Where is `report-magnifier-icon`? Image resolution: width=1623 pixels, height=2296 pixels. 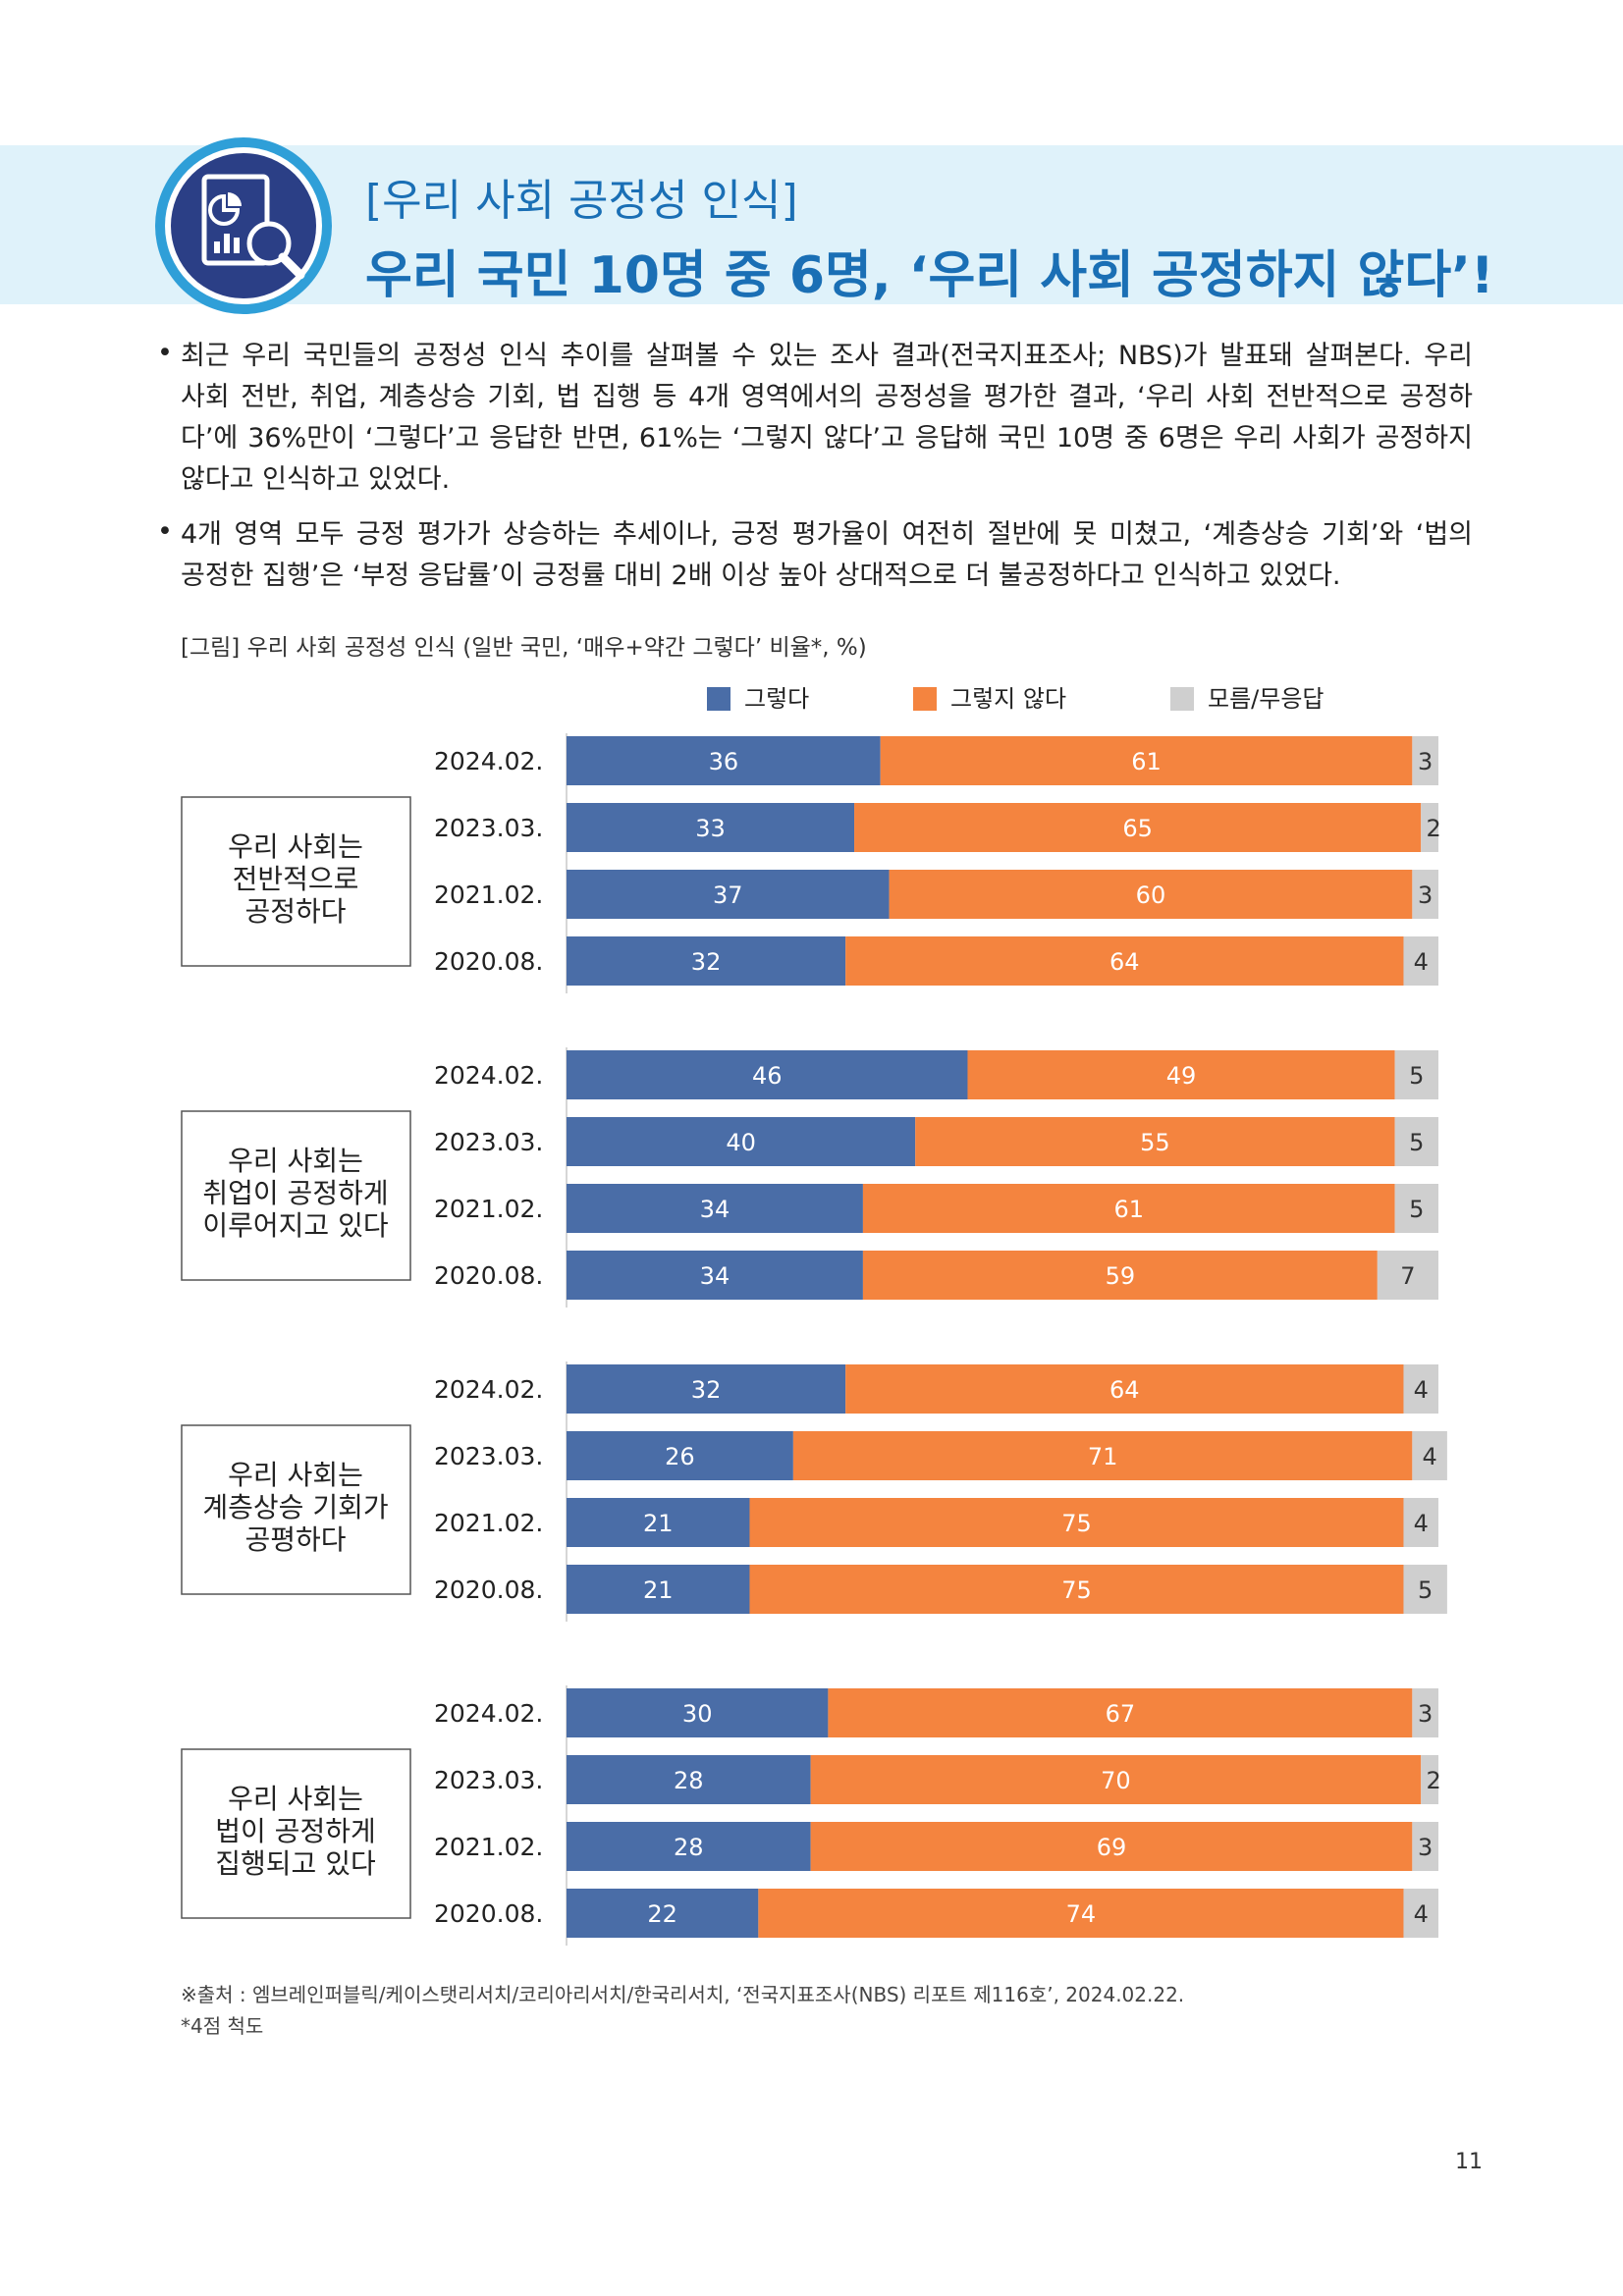 report-magnifier-icon is located at coordinates (243, 225).